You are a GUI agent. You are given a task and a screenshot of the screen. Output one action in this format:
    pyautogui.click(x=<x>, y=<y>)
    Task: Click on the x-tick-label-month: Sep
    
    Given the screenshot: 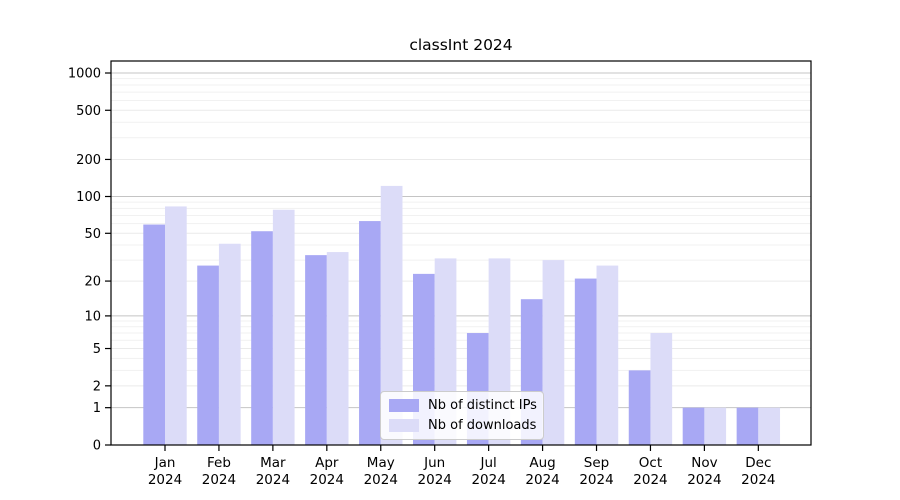 What is the action you would take?
    pyautogui.click(x=596, y=463)
    